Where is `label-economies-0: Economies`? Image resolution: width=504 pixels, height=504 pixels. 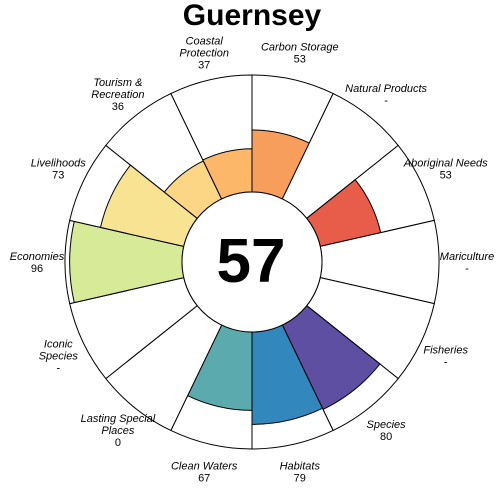 label-economies-0: Economies is located at coordinates (37, 257).